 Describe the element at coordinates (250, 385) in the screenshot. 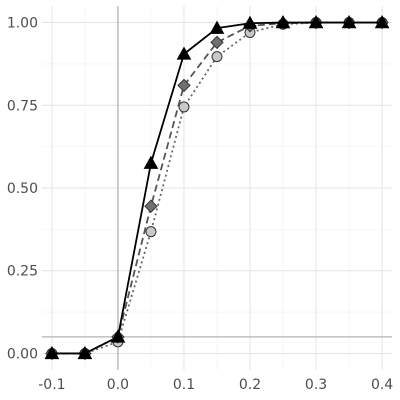

I see `x-tick-label: 0.2` at that location.